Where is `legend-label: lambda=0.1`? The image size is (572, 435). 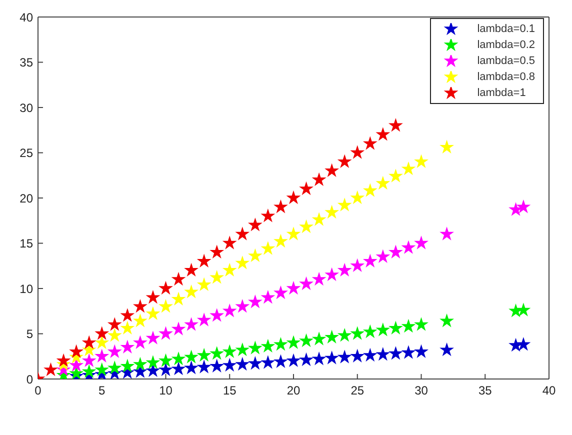
legend-label: lambda=0.1 is located at coordinates (506, 29).